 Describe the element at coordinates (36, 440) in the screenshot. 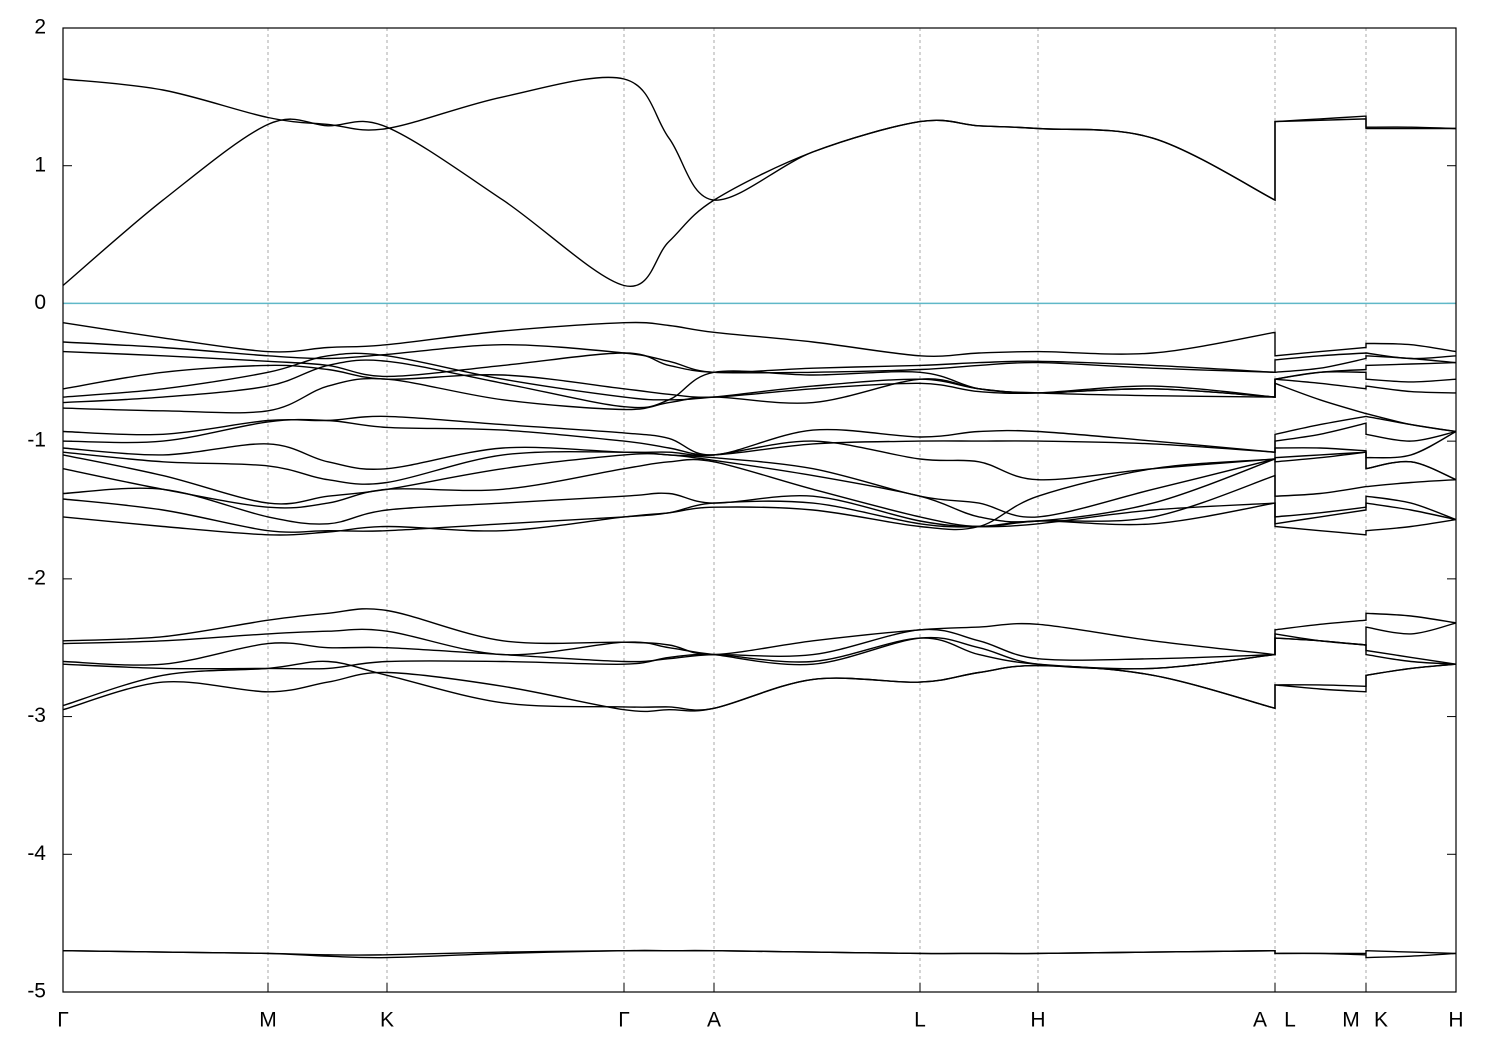

I see `y-tick-label: -1` at that location.